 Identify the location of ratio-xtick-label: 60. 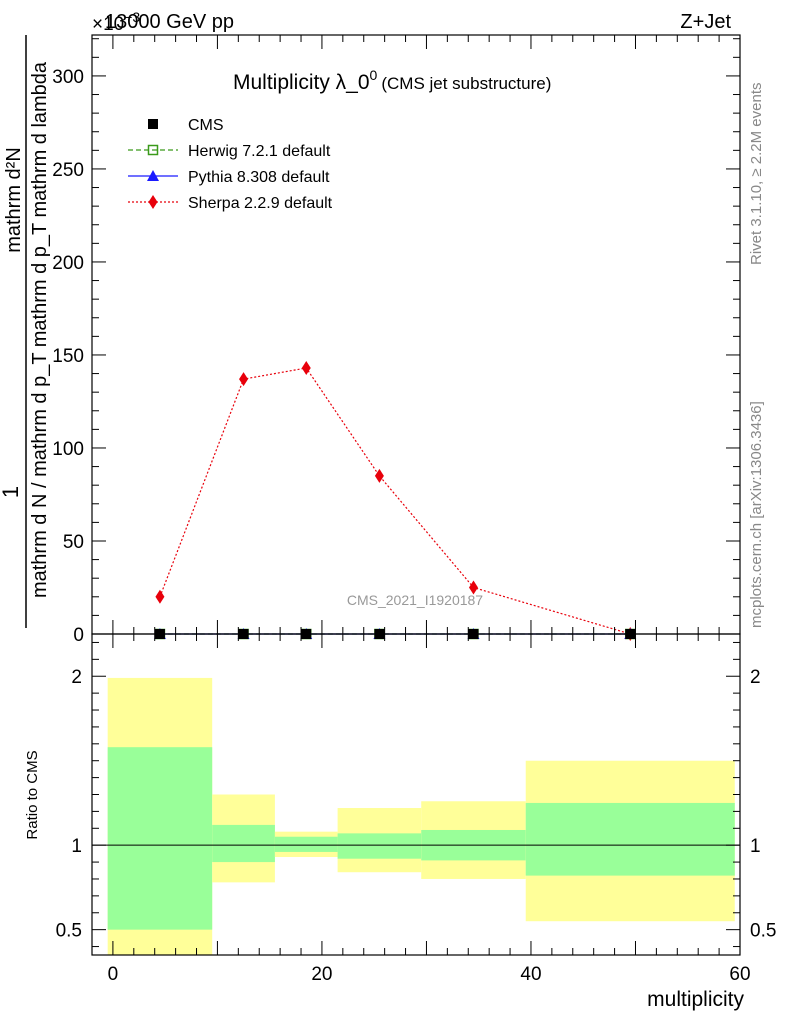
(739, 974).